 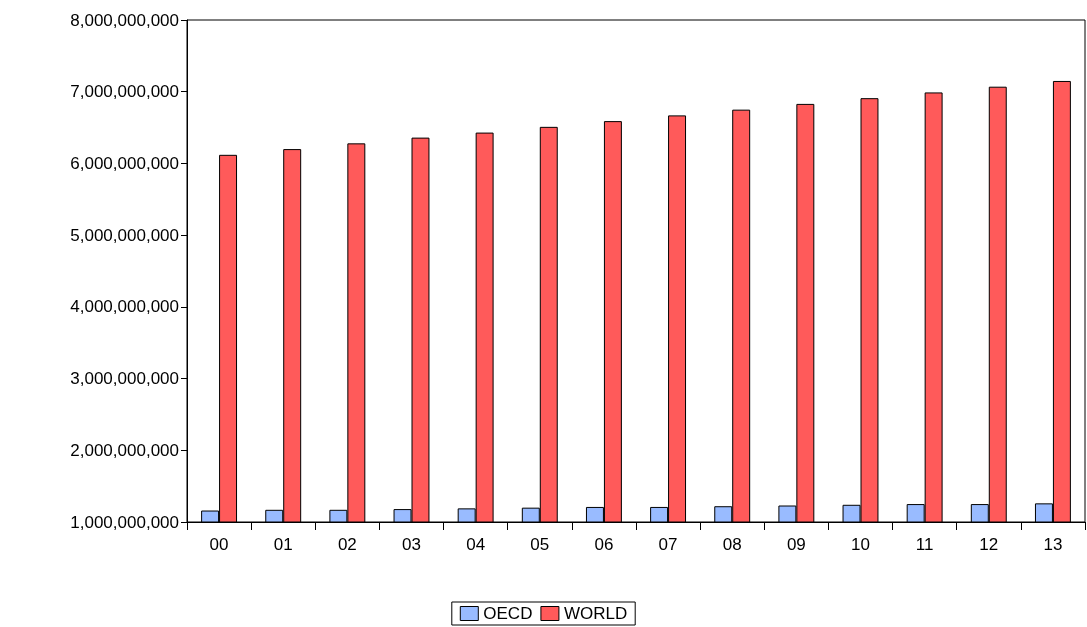 I want to click on x-tick-label: 02, so click(x=347, y=544).